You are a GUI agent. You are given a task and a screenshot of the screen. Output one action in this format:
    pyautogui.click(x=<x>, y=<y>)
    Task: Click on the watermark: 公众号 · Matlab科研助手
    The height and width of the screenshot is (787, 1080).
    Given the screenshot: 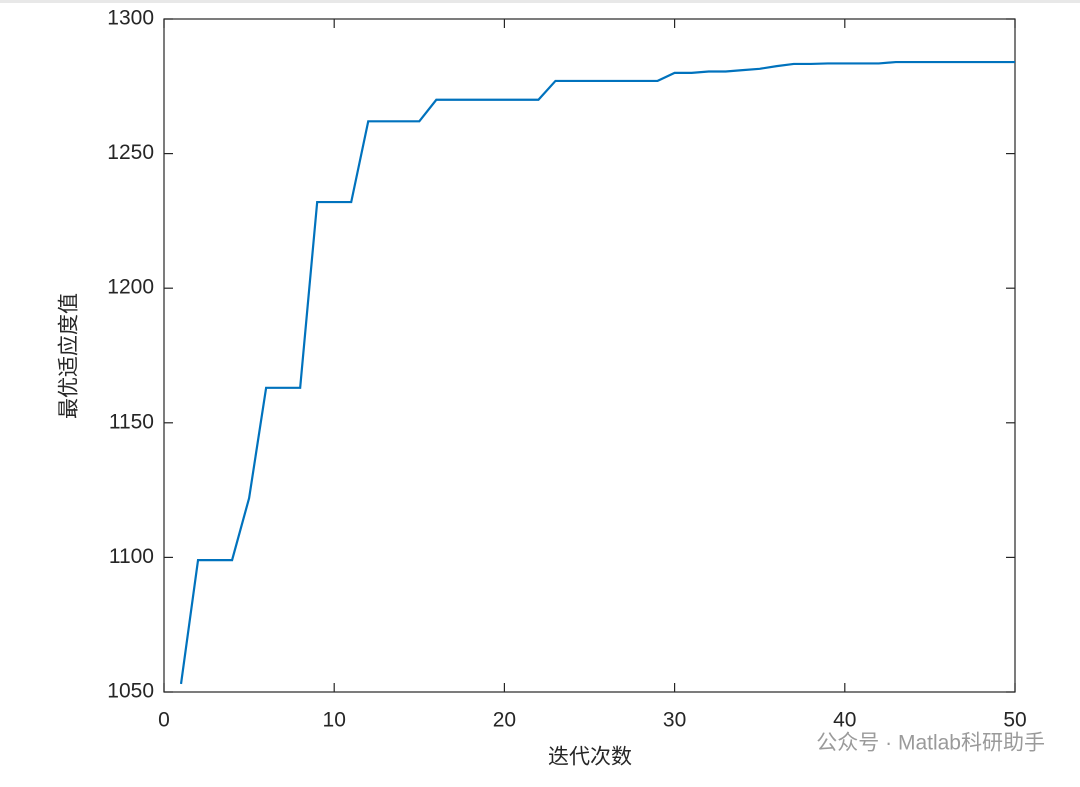 What is the action you would take?
    pyautogui.click(x=930, y=743)
    